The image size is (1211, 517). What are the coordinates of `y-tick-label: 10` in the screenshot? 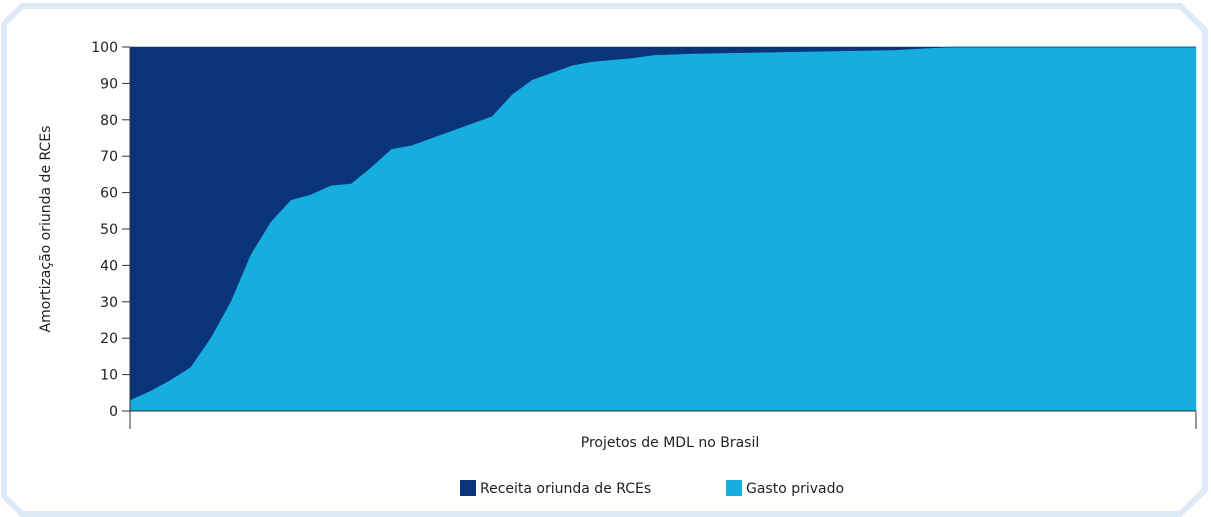 It's located at (109, 376).